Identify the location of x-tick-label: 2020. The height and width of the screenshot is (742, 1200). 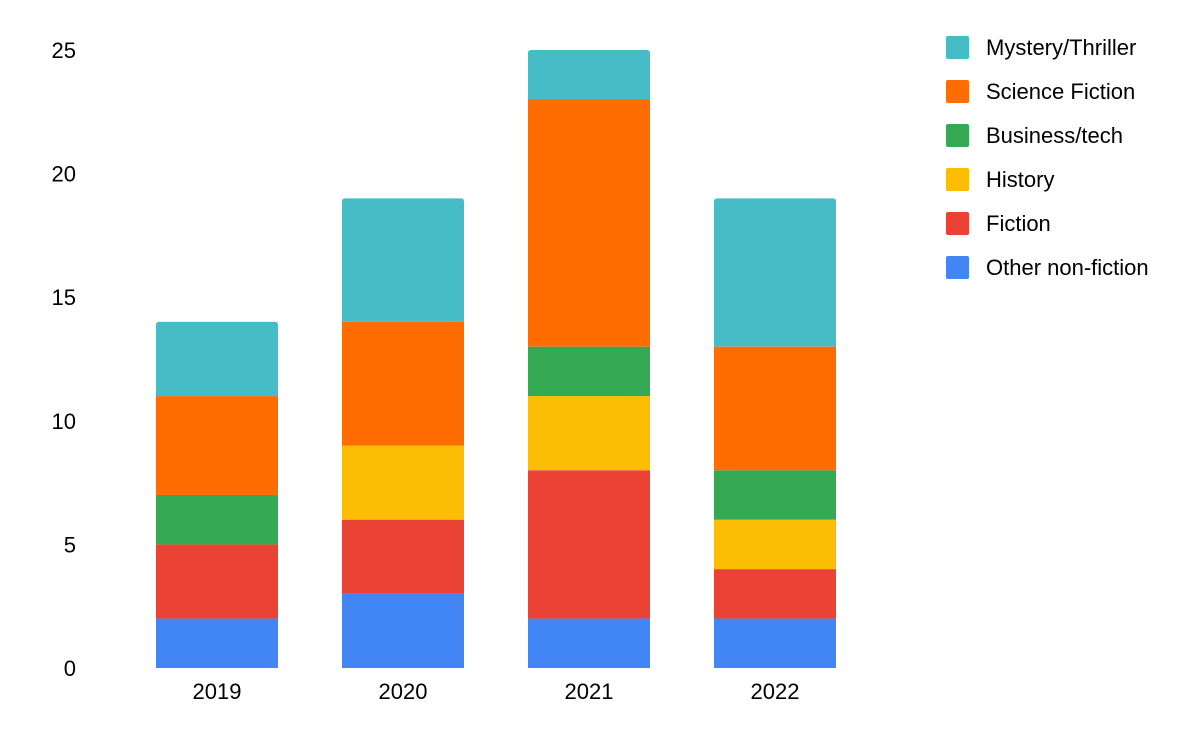
(403, 691).